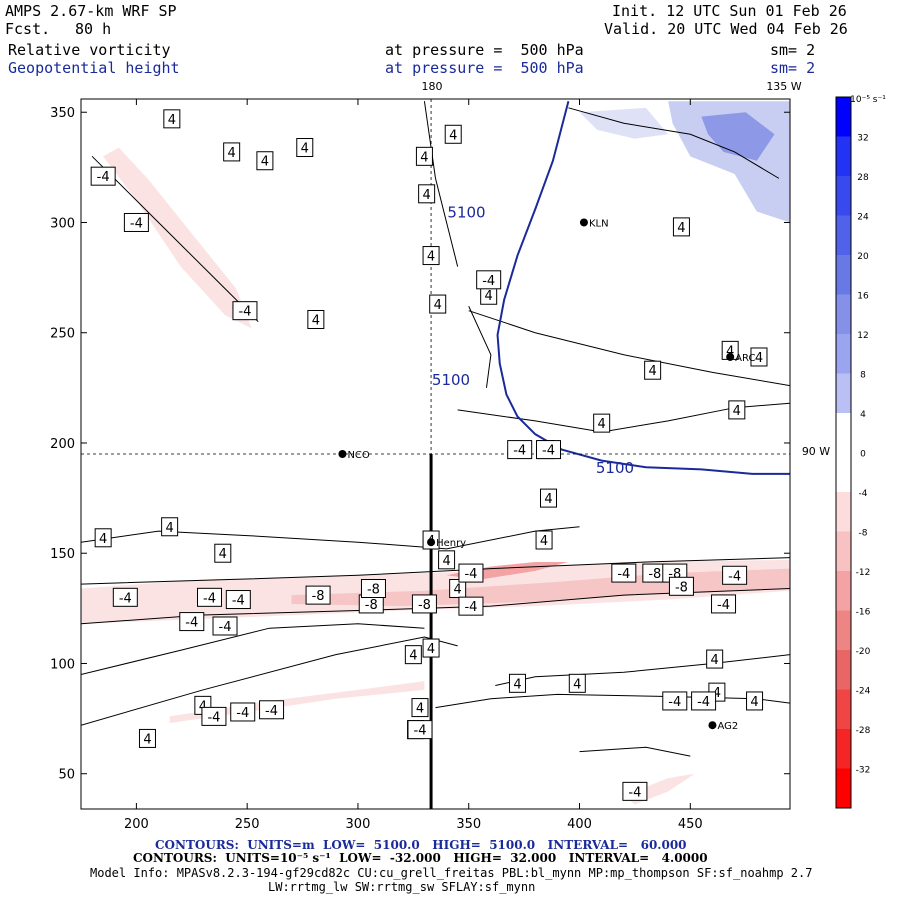  What do you see at coordinates (505, 858) in the screenshot?
I see `footer-vort-high: HIGH= 32.000` at bounding box center [505, 858].